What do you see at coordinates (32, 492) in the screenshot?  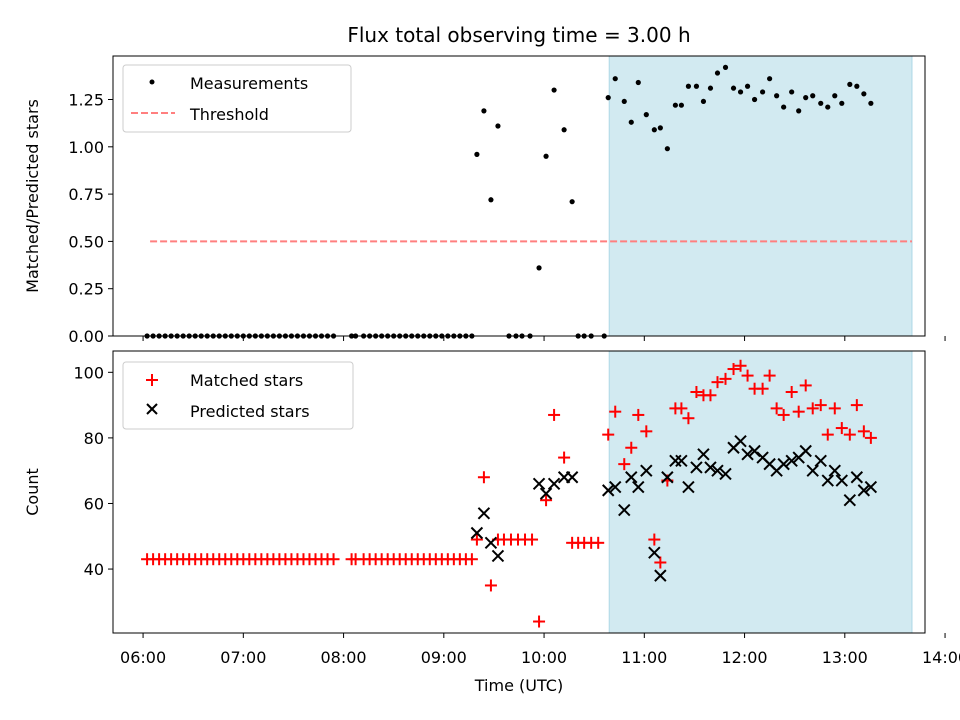 I see `bottom-panel-ylabel: Count` at bounding box center [32, 492].